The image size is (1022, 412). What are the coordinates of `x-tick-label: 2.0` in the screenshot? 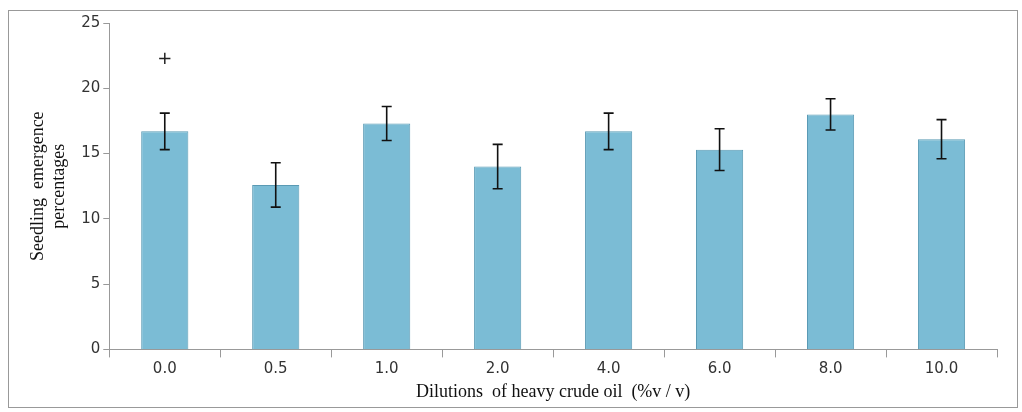 It's located at (497, 368).